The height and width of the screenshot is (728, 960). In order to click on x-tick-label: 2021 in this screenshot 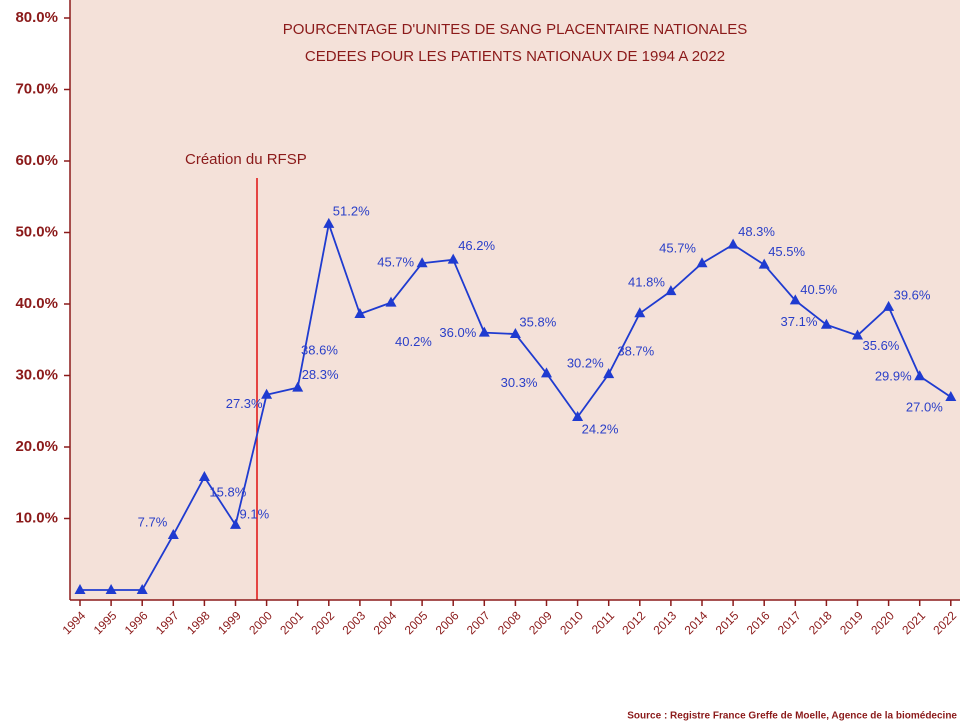, I will do `click(913, 622)`.